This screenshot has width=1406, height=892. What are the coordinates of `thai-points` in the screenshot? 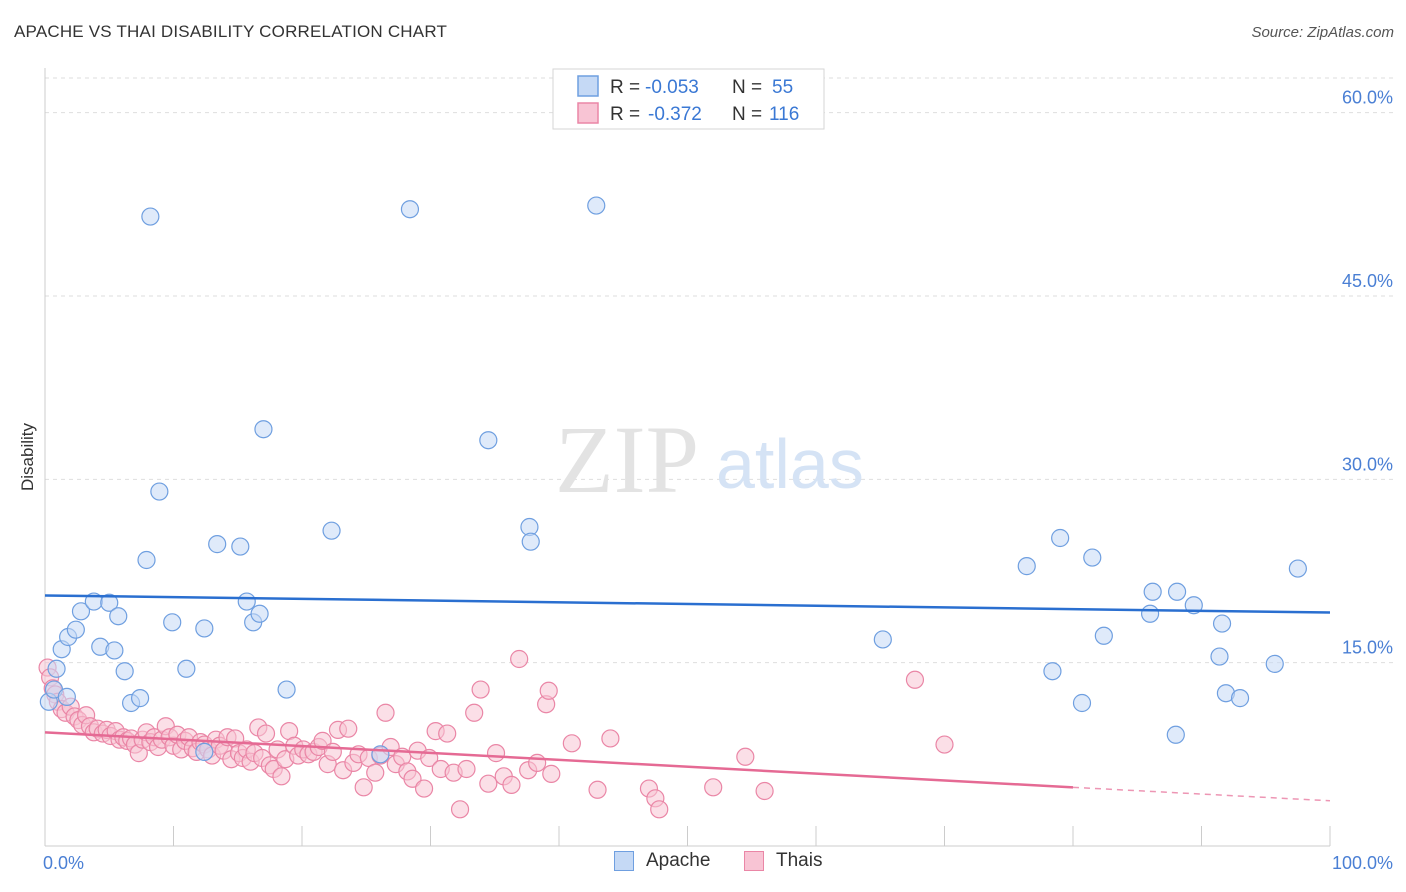 It's located at (496, 734).